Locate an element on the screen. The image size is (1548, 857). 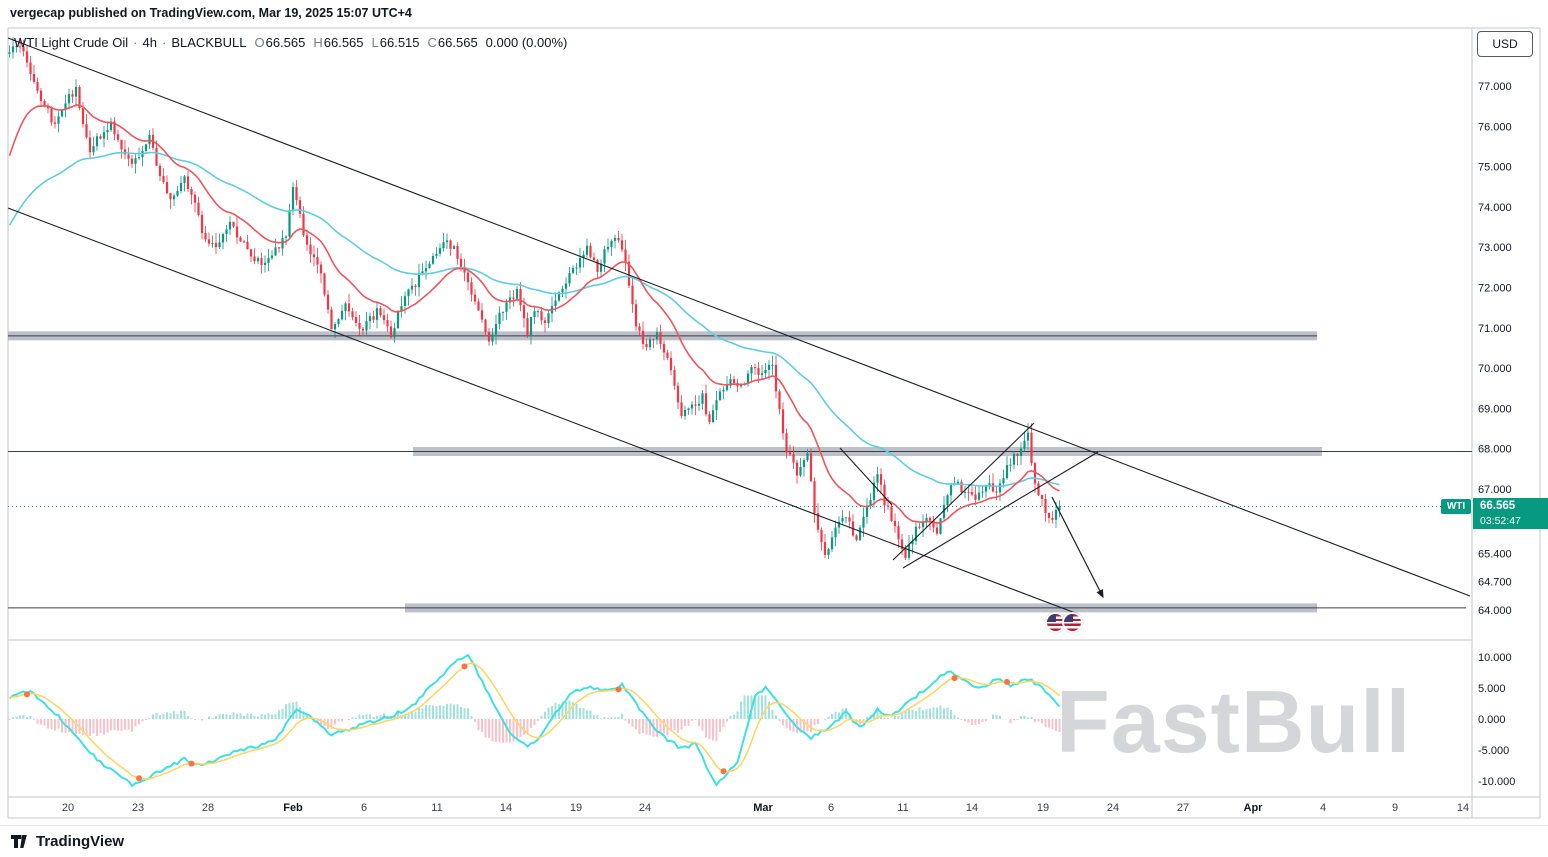
price-tick-label: 74.000 is located at coordinates (1495, 208).